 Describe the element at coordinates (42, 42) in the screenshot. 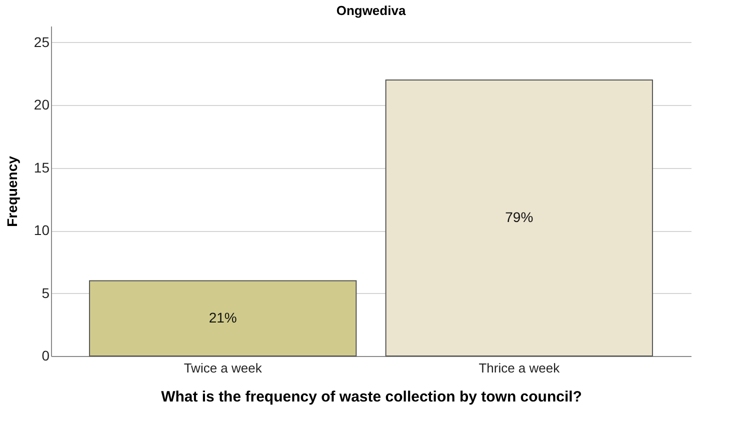

I see `y-tick-label: 25` at that location.